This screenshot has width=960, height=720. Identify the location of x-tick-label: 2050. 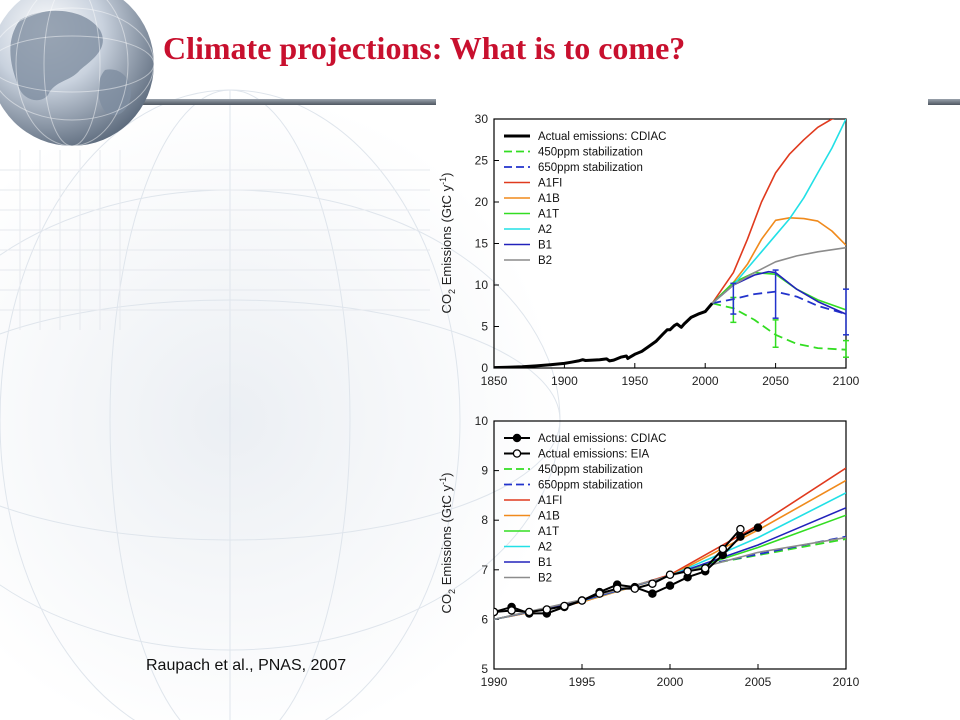
(775, 381).